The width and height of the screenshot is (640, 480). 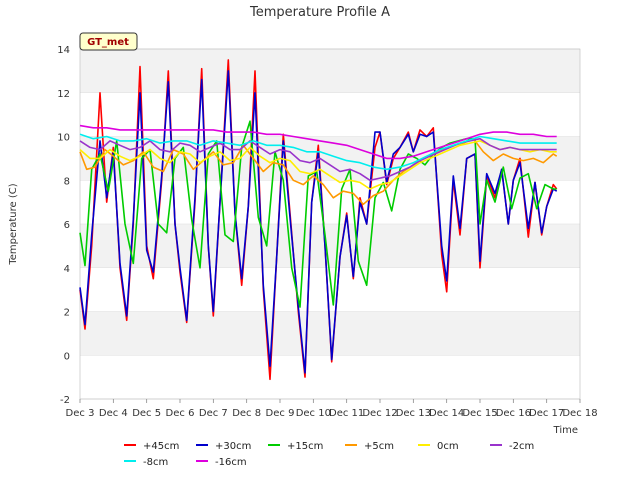 What do you see at coordinates (313, 413) in the screenshot?
I see `x-tick-label: Dec 10` at bounding box center [313, 413].